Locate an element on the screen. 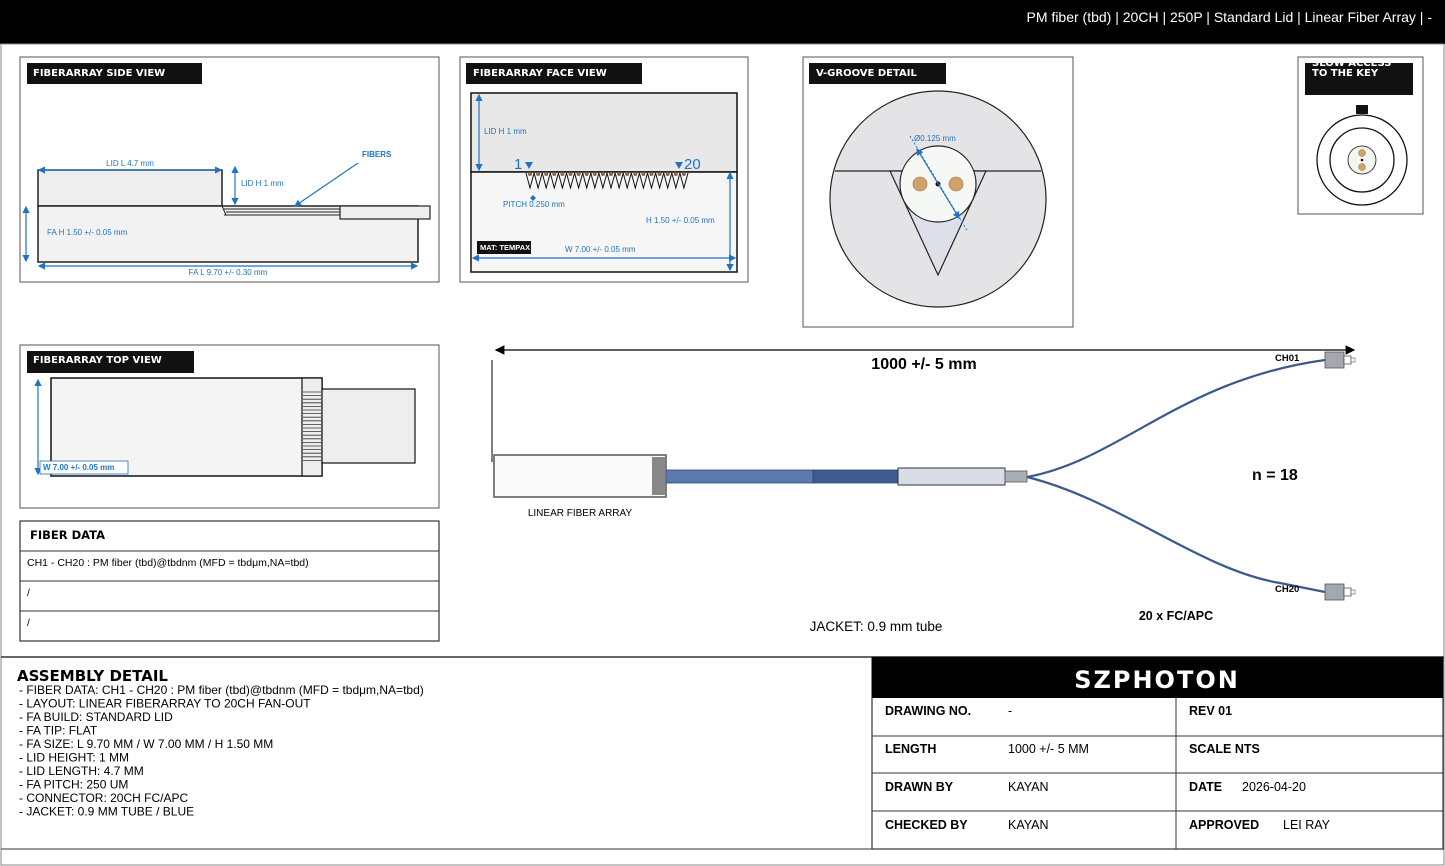 The image size is (1445, 866). vgroove-panel: V-GROOVE DETAIL Ø0.125 mm is located at coordinates (938, 192).